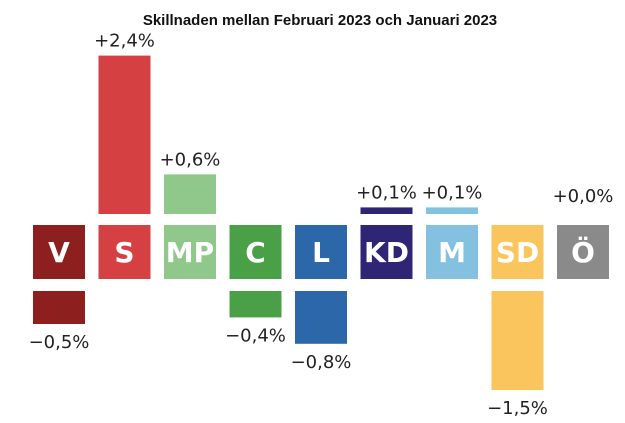 This screenshot has height=423, width=625. I want to click on value-label-mp: +0,6%, so click(190, 159).